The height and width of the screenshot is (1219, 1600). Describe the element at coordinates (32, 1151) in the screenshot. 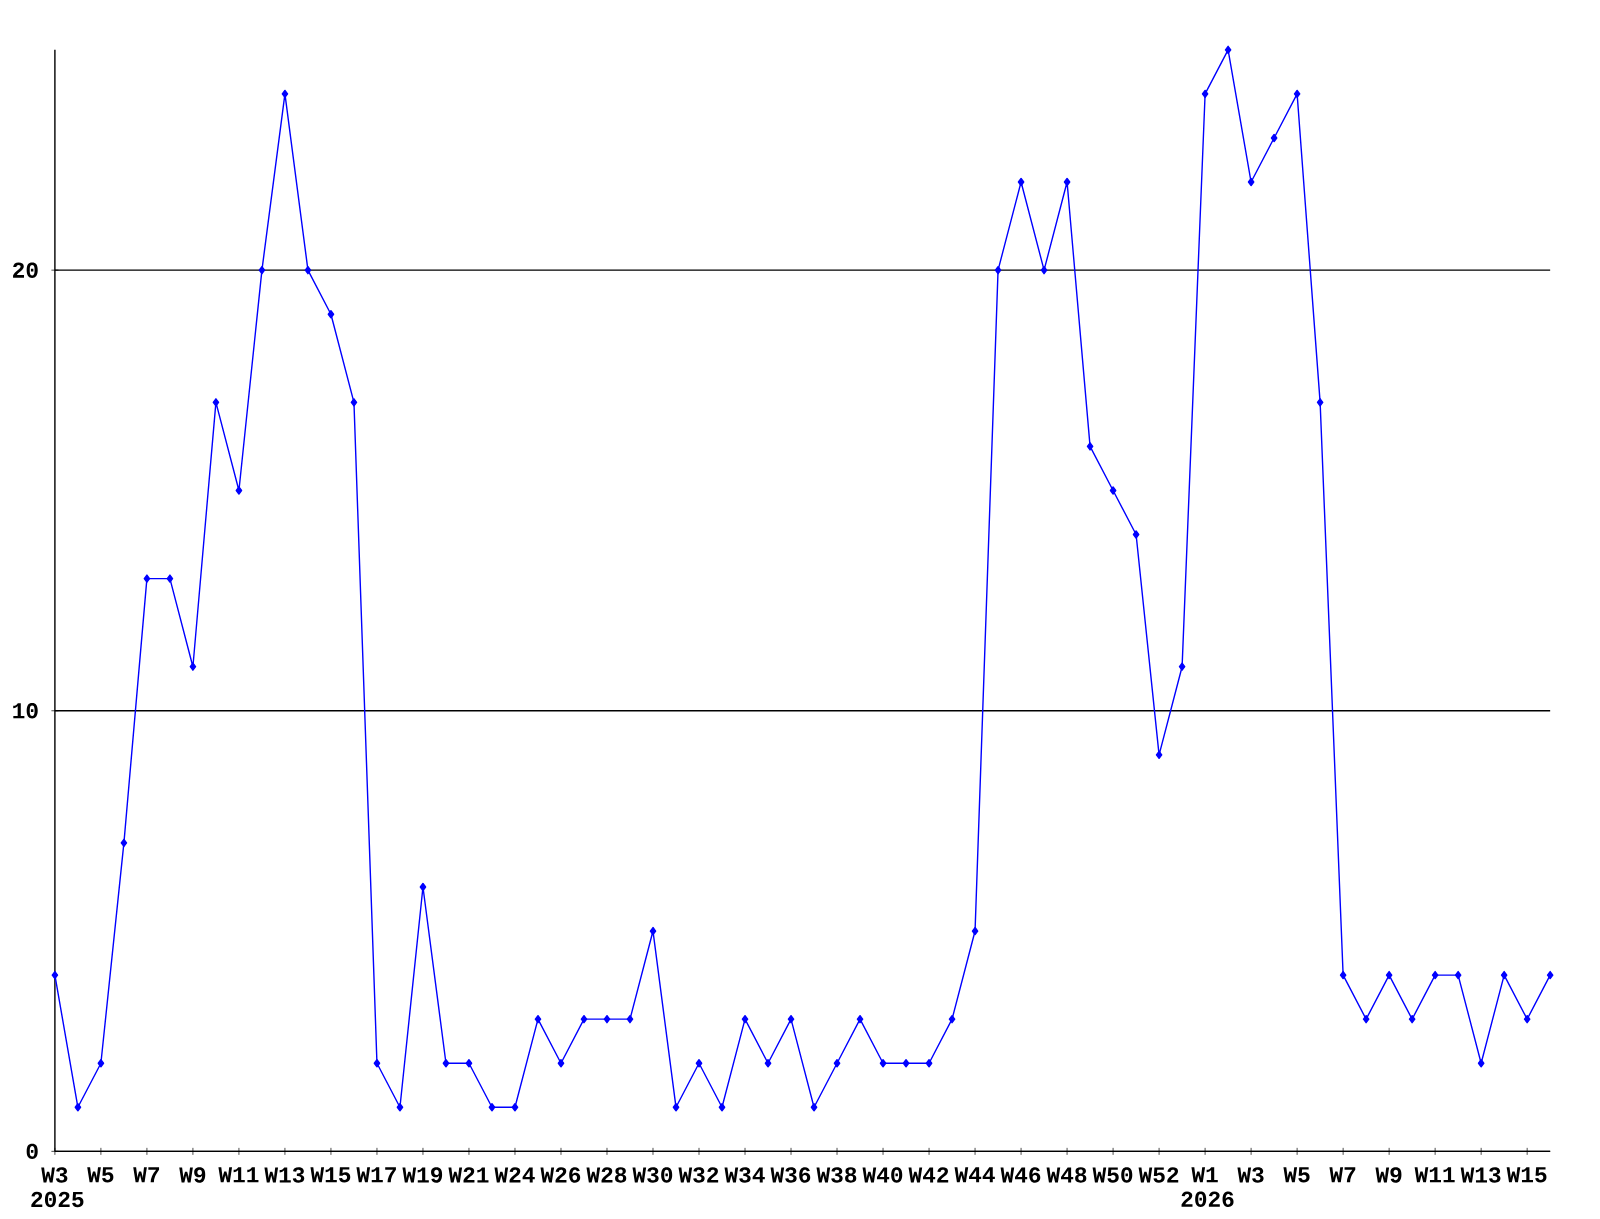

I see `y-tick-label: 0` at that location.